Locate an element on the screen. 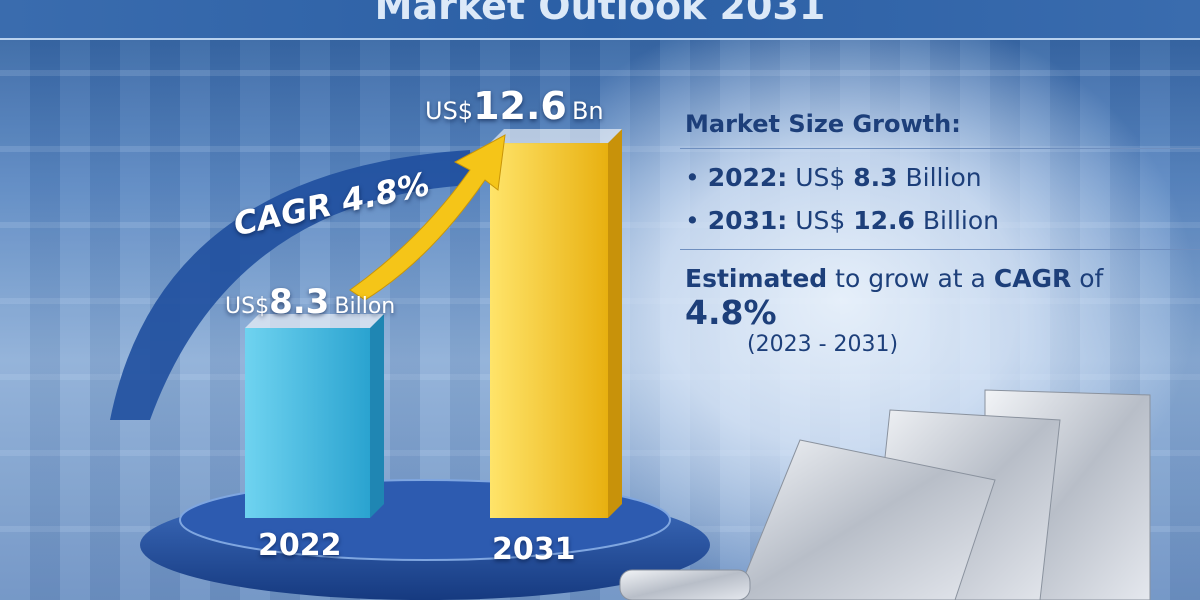 The height and width of the screenshot is (600, 1200). metal-sheet is located at coordinates (865, 519).